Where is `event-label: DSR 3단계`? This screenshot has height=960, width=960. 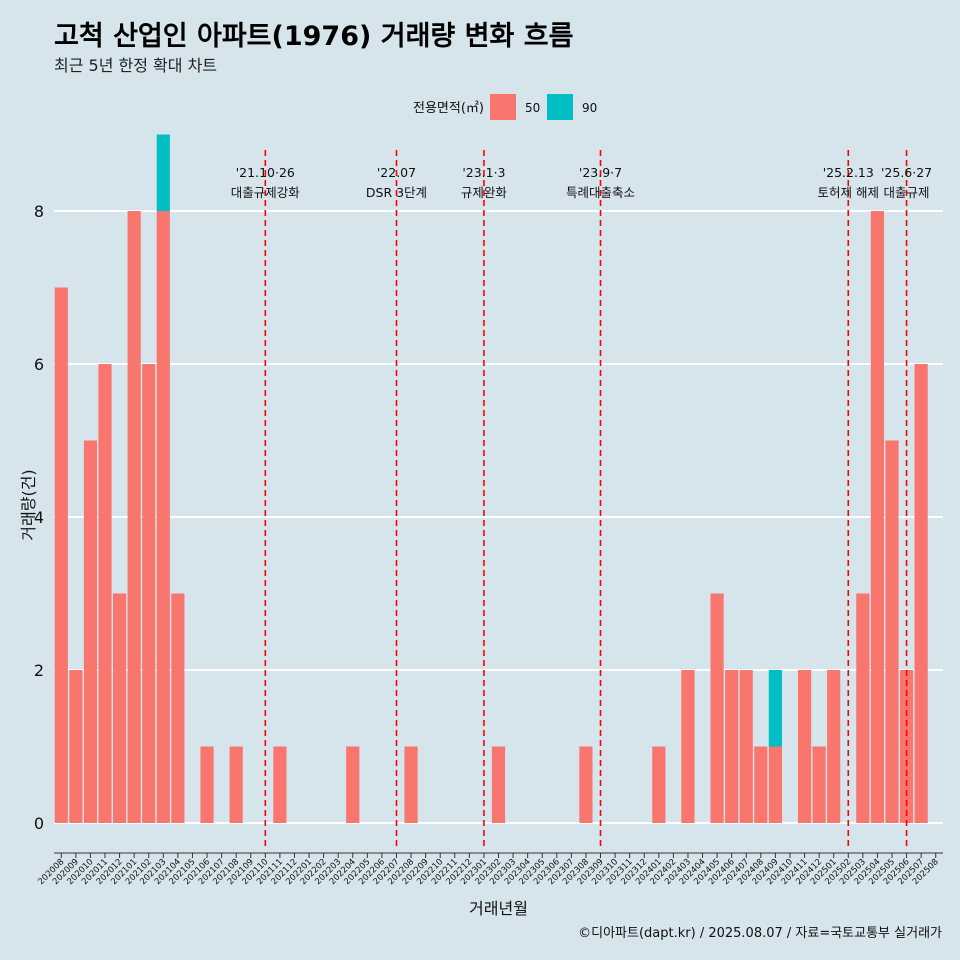
event-label: DSR 3단계 is located at coordinates (396, 192).